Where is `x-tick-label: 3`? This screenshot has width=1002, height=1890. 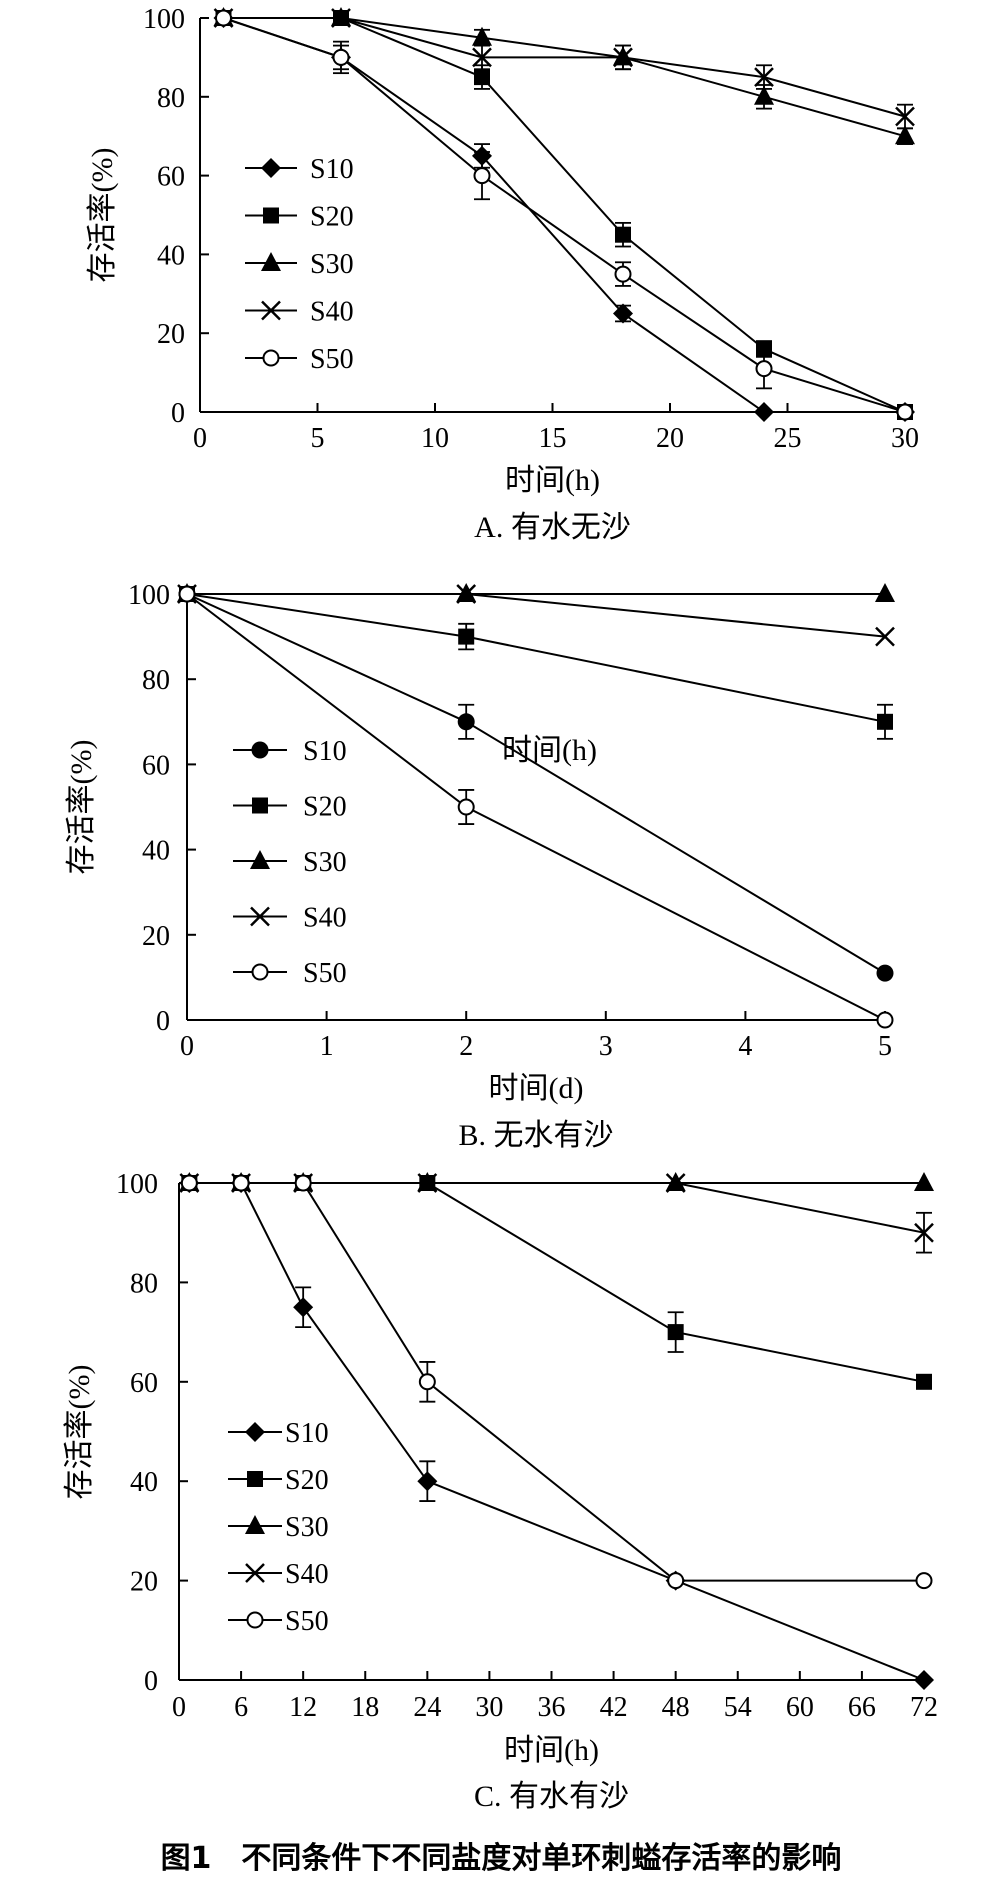 x-tick-label: 3 is located at coordinates (606, 1046).